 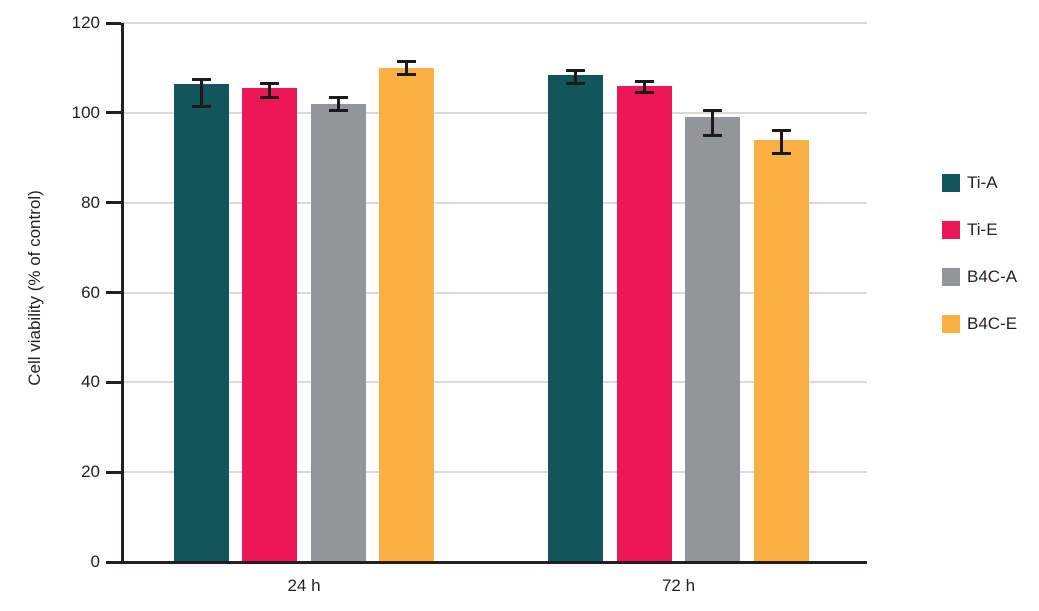 What do you see at coordinates (678, 585) in the screenshot?
I see `x-category-label-72h: 72 h` at bounding box center [678, 585].